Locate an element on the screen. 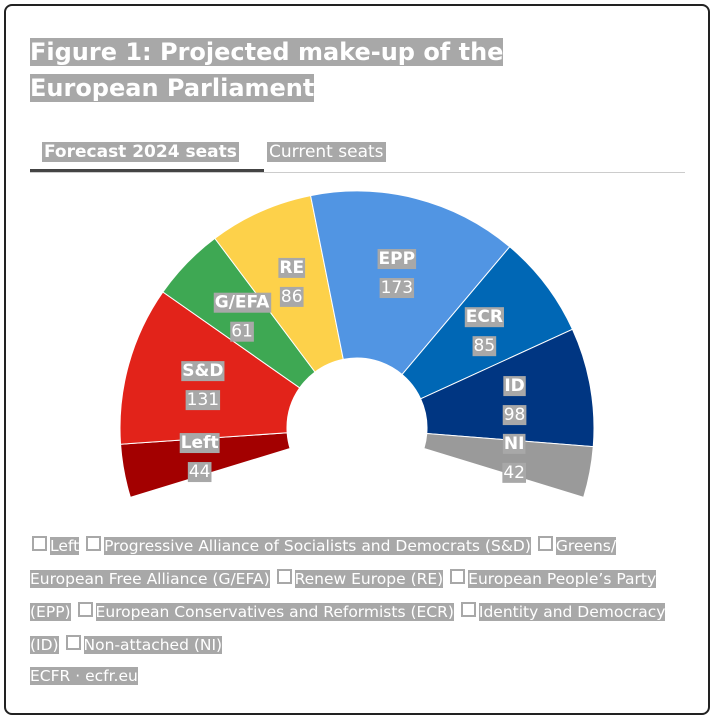  segment-name: RE is located at coordinates (291, 268).